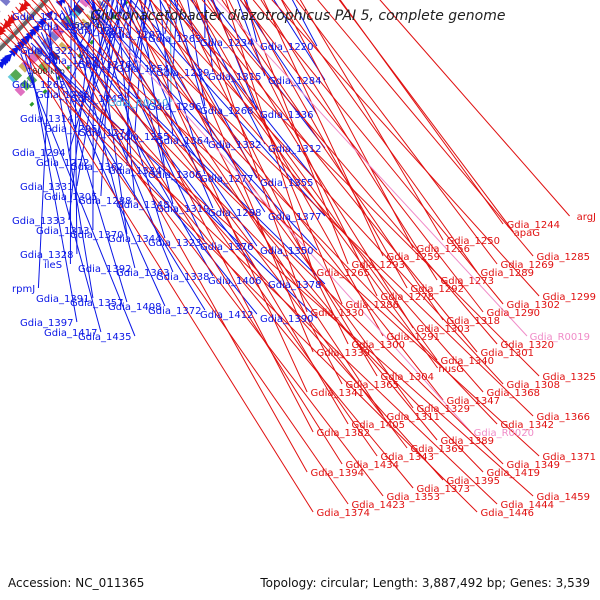 This screenshot has height=600, width=600. I want to click on forward-gene-label: Gdia_1276, so click(104, 65).